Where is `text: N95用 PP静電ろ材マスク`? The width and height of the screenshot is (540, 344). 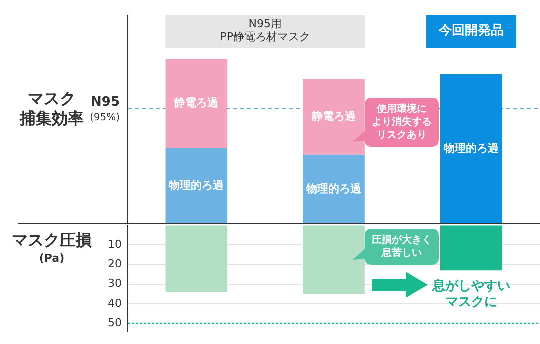 text: N95用 PP静電ろ材マスク is located at coordinates (265, 30).